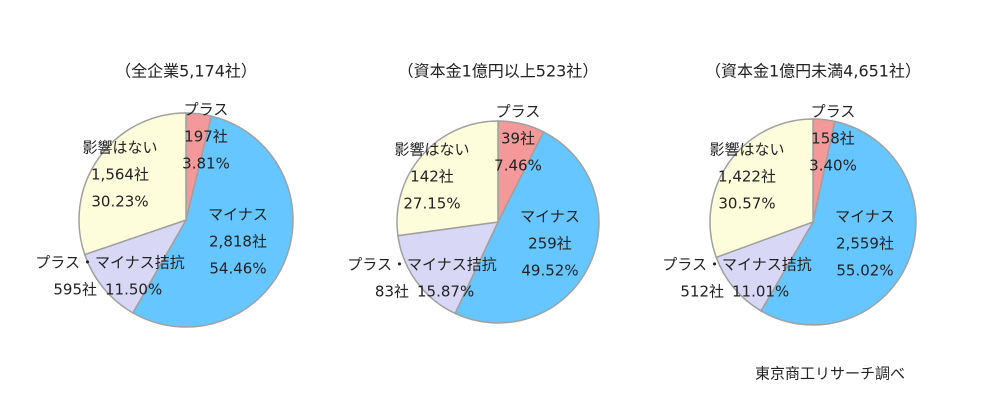  Describe the element at coordinates (238, 242) in the screenshot. I see `count-label: 2,818社` at that location.